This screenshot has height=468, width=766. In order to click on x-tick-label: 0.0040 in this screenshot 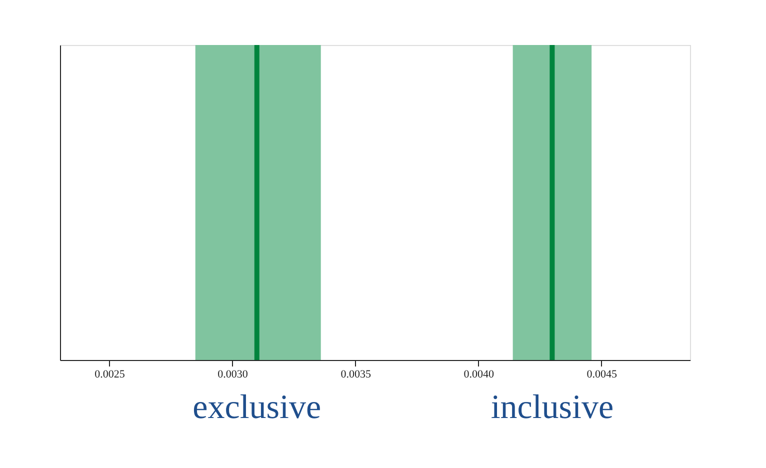, I will do `click(479, 374)`.